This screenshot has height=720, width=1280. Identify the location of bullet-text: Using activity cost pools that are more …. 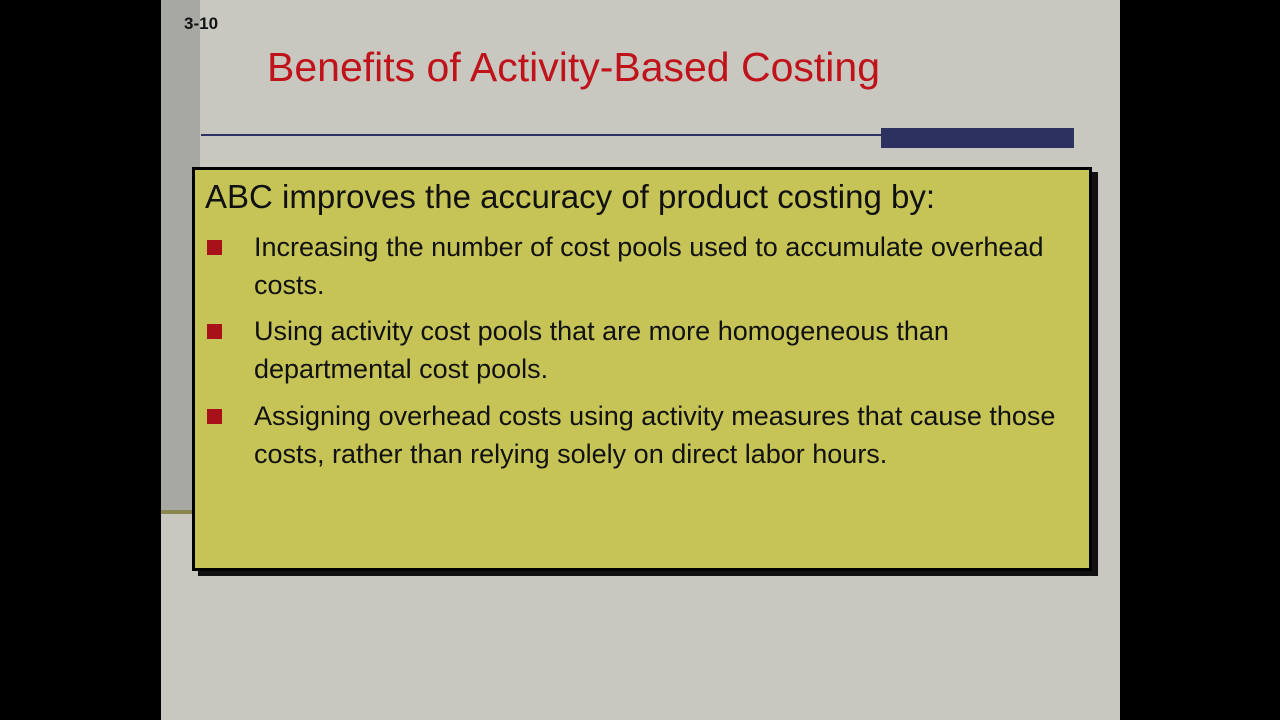
(601, 350).